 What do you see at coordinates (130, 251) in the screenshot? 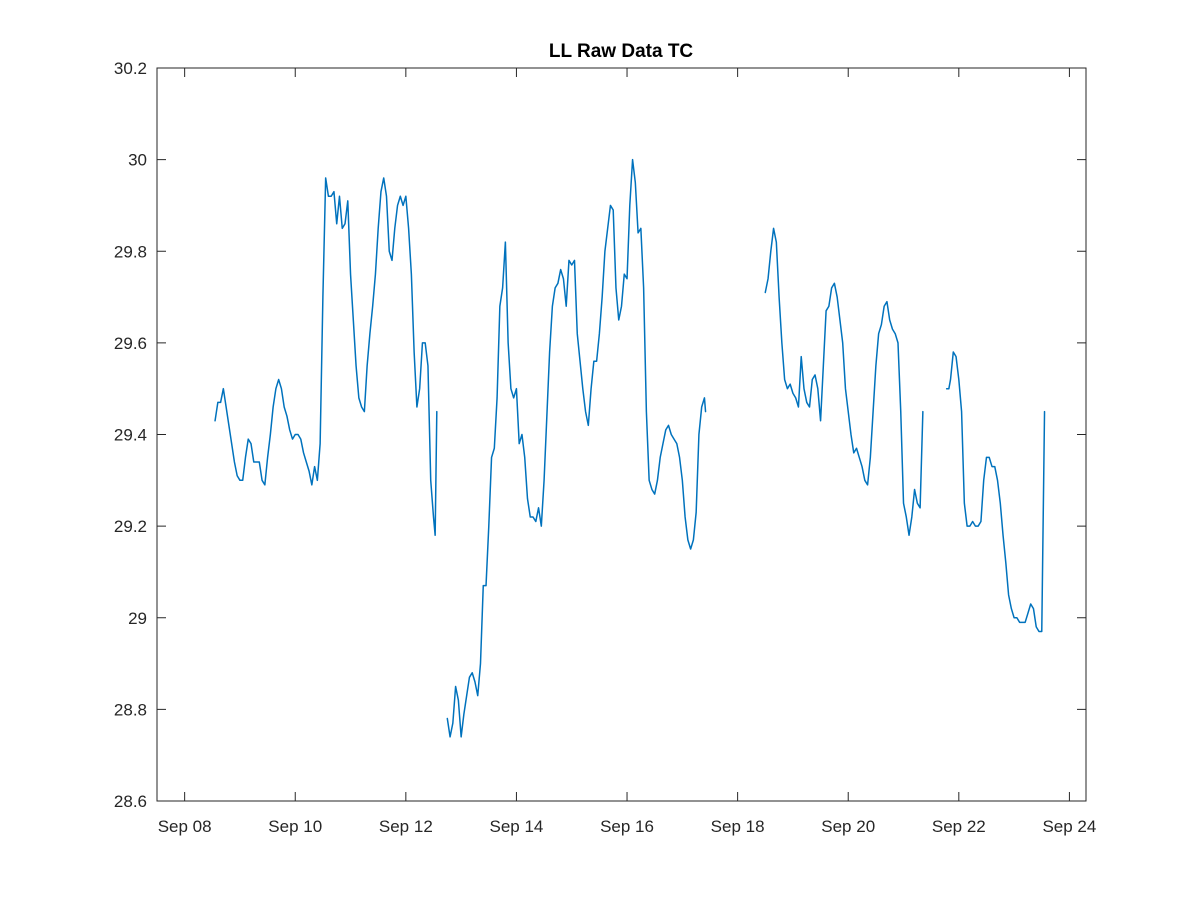
I see `y-tick-label: 29.8` at bounding box center [130, 251].